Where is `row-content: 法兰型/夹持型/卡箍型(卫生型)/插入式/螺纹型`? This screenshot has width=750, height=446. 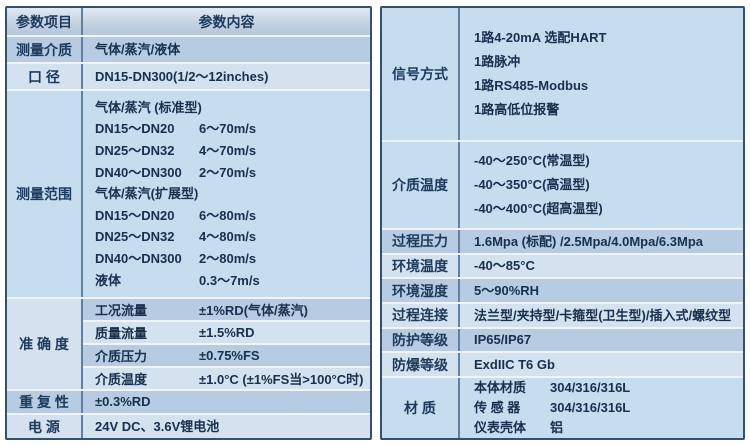 row-content: 法兰型/夹持型/卡箍型(卫生型)/插入式/螺纹型 is located at coordinates (601, 315).